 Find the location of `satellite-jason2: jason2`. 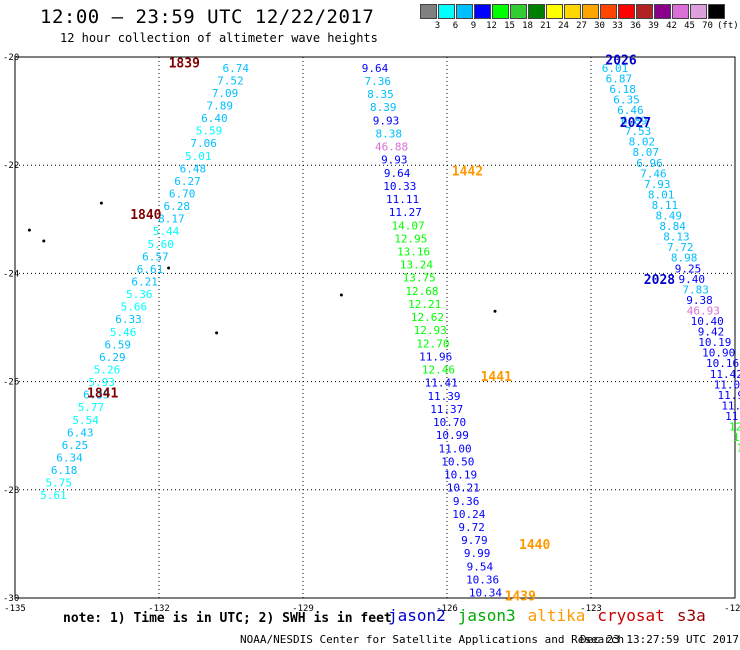

satellite-jason2: jason2 is located at coordinates (417, 615).